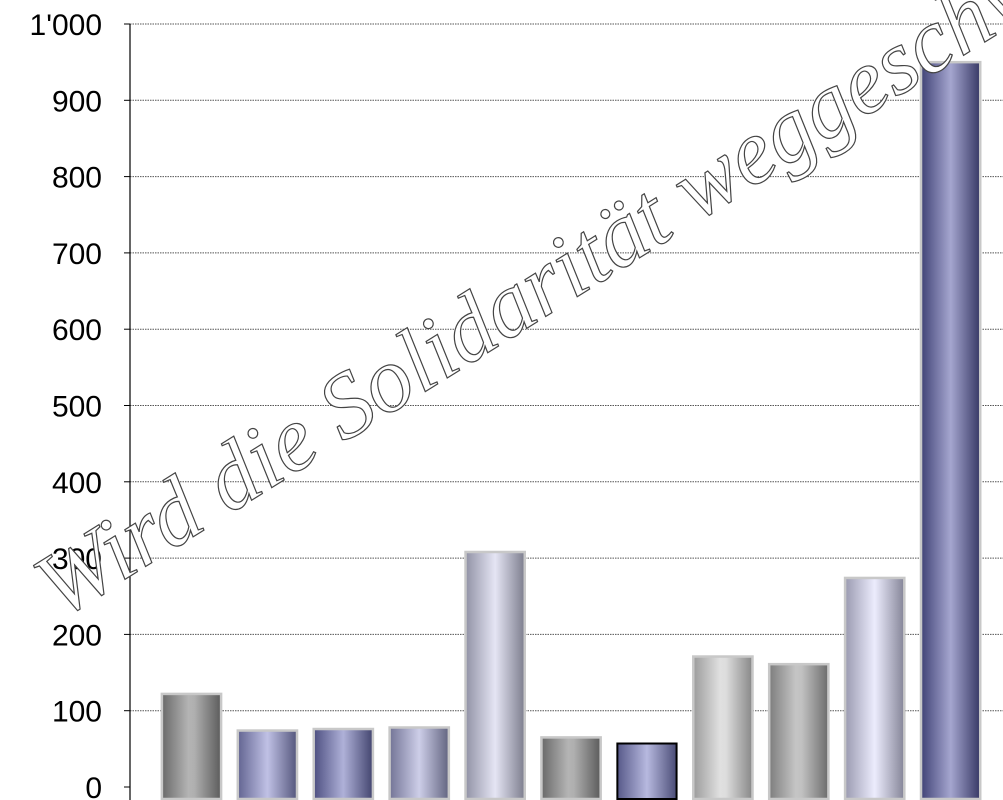  What do you see at coordinates (77, 178) in the screenshot?
I see `y-tick-label: 800` at bounding box center [77, 178].